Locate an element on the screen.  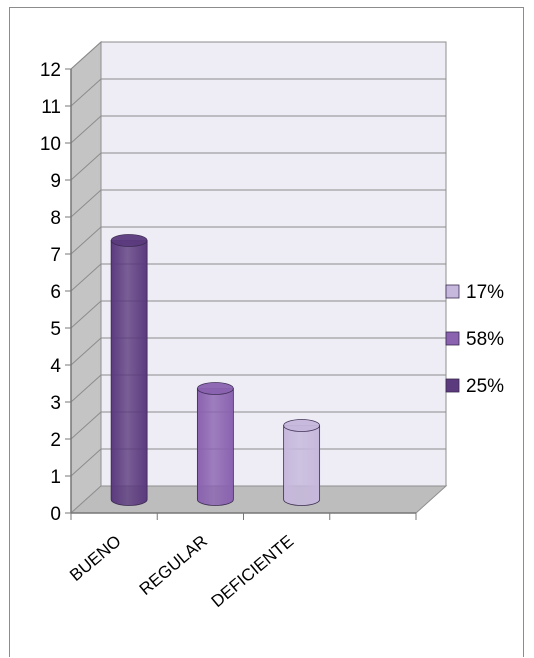
x-tick-label: BUENO is located at coordinates (95, 558).